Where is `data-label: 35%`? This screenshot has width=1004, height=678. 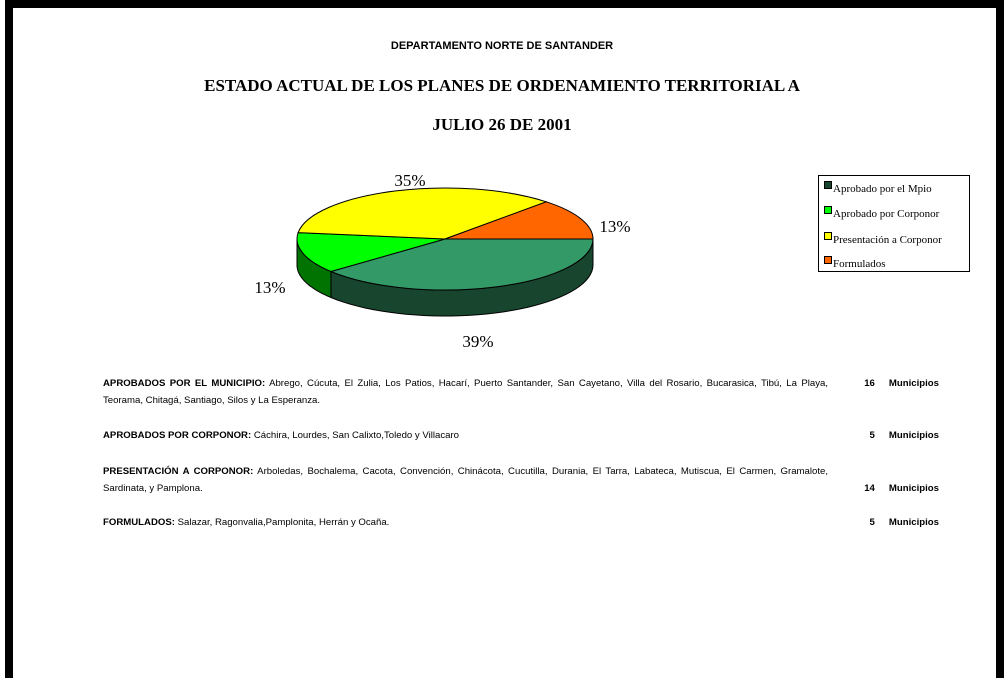
data-label: 35% is located at coordinates (409, 180).